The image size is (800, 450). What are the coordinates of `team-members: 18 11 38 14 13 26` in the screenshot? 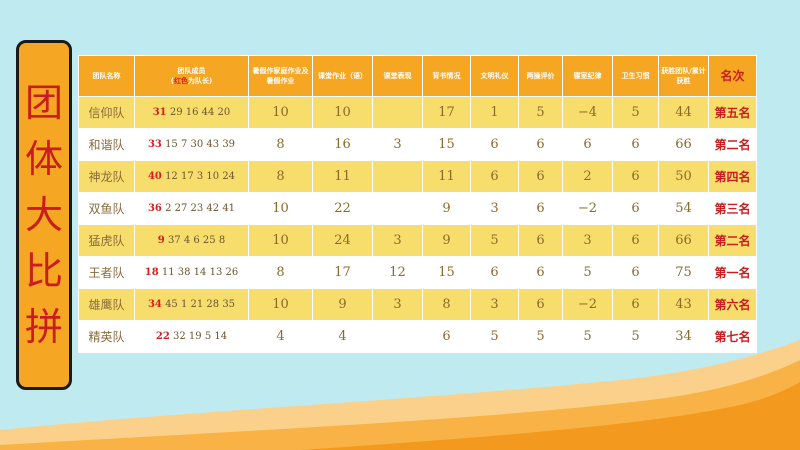 It's located at (191, 272).